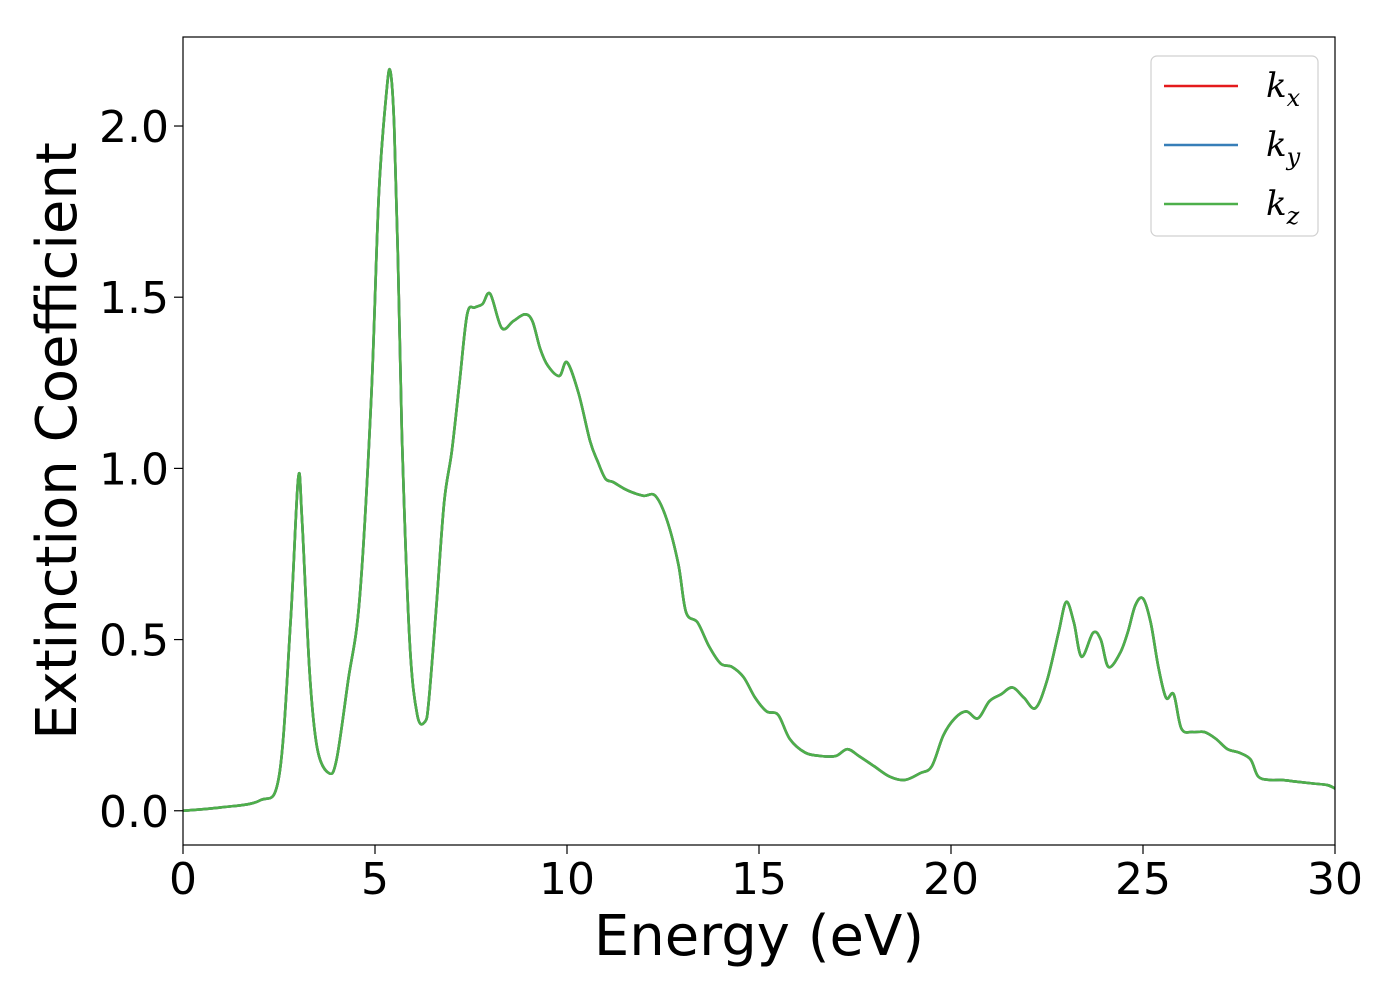 The width and height of the screenshot is (1400, 1000). Describe the element at coordinates (567, 879) in the screenshot. I see `x-tick-label: 10` at that location.